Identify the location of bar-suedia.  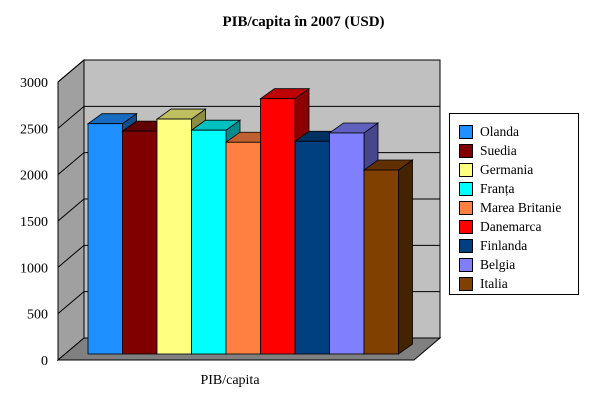
(140, 242).